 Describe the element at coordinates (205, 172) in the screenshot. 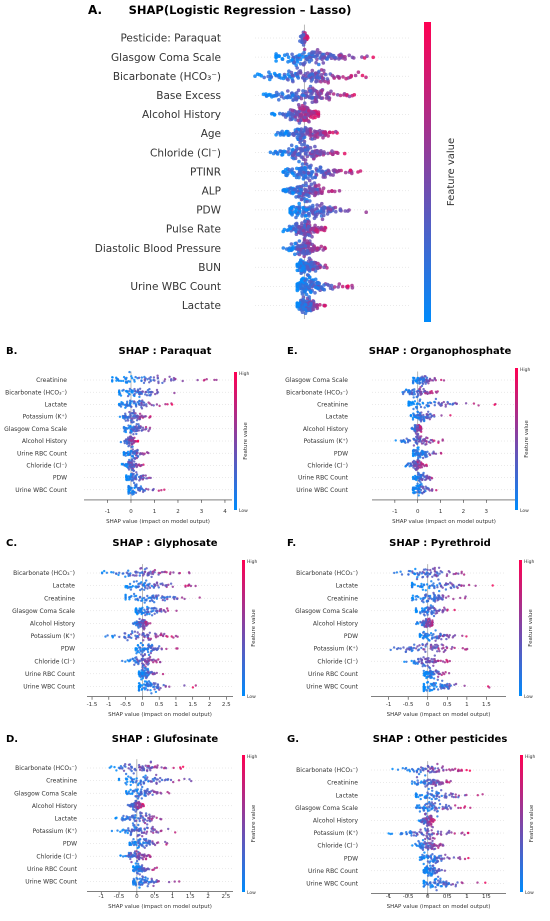

I see `feature-label: PTINR` at that location.